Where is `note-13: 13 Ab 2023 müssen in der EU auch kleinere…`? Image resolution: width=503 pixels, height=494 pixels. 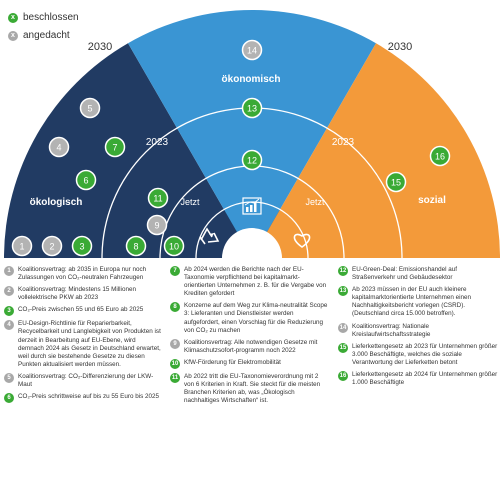 note-13: 13 Ab 2023 müssen in der EU auch kleinere… is located at coordinates (418, 302).